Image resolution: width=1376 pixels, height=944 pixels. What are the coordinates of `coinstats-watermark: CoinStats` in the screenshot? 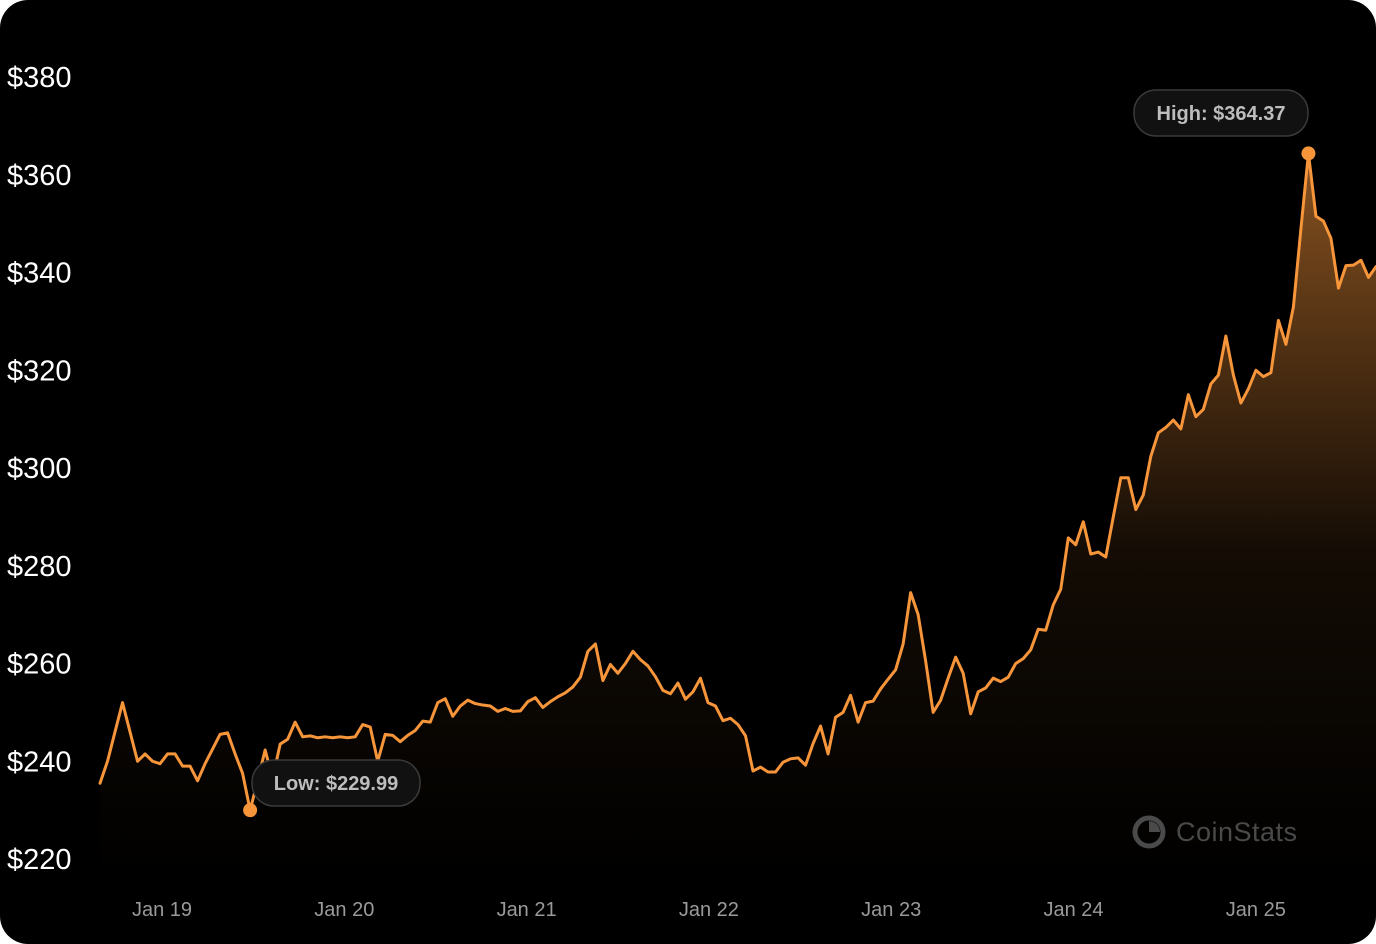 It's located at (1215, 832).